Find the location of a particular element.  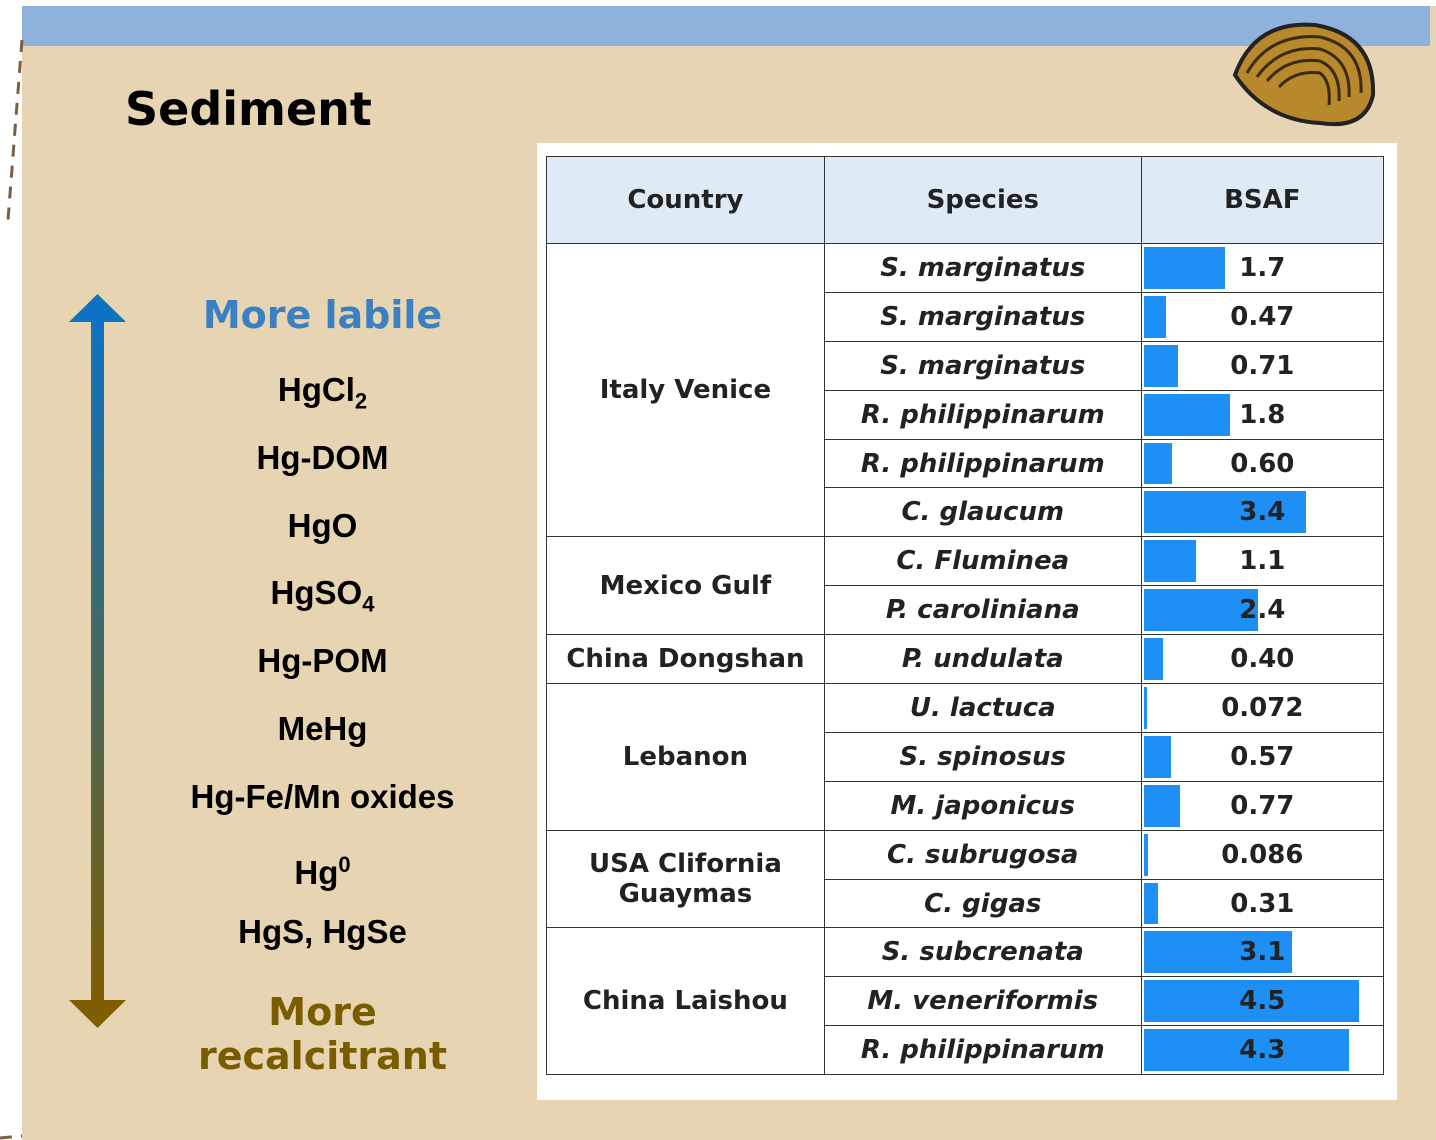

country-cell: China Laishou is located at coordinates (685, 1001).